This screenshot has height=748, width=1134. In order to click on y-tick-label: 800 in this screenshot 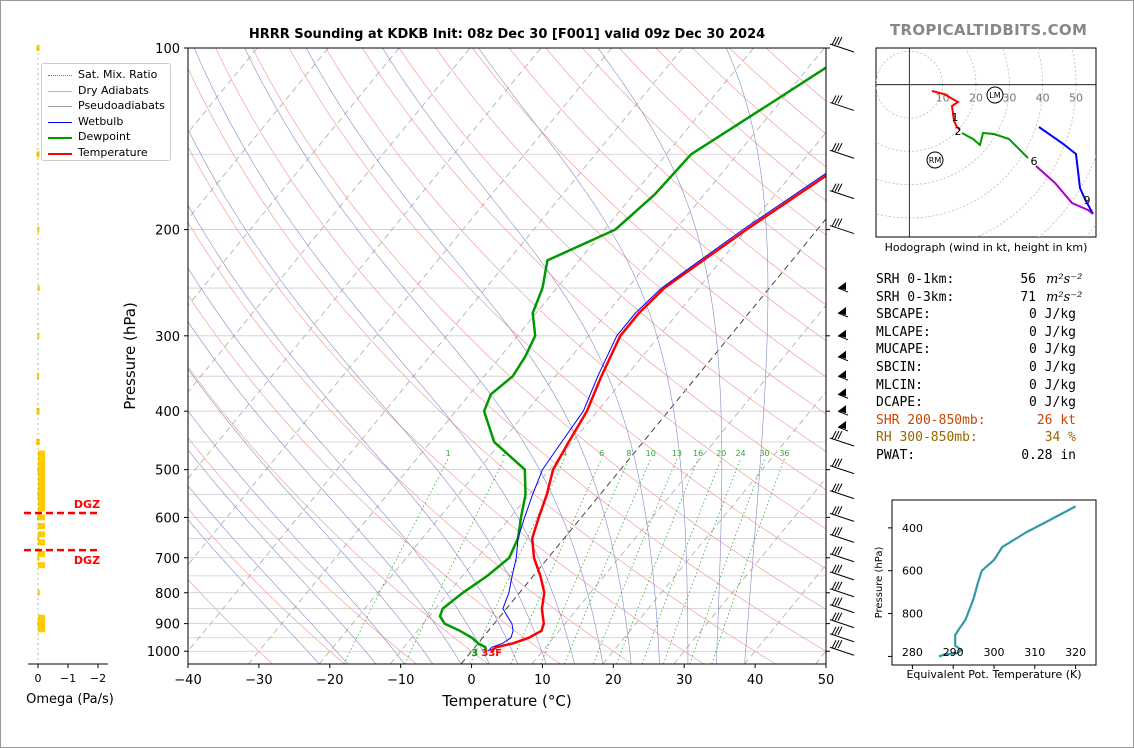, I will do `click(167, 594)`.